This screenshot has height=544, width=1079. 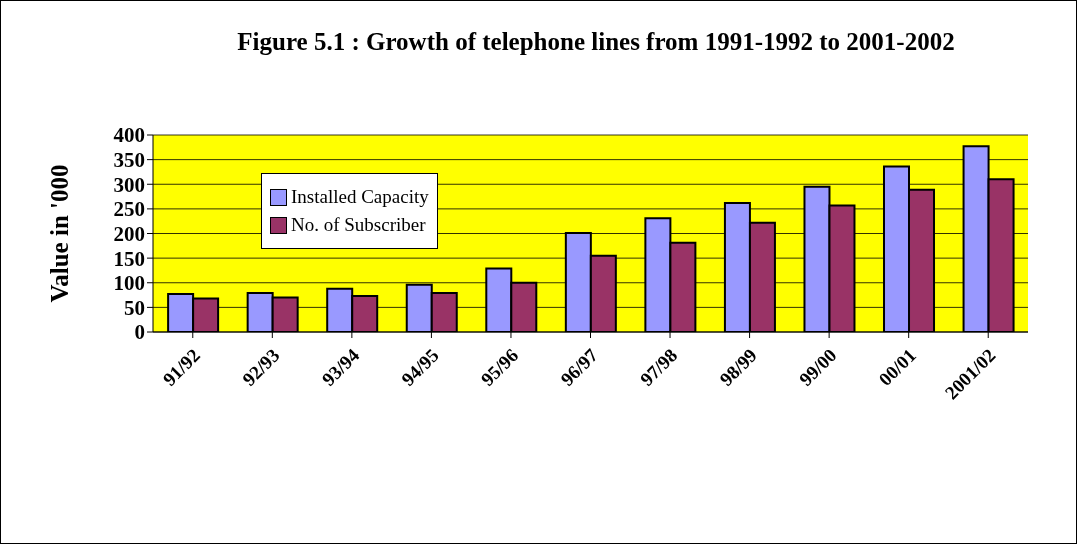 What do you see at coordinates (129, 233) in the screenshot?
I see `y-tick-label: 200` at bounding box center [129, 233].